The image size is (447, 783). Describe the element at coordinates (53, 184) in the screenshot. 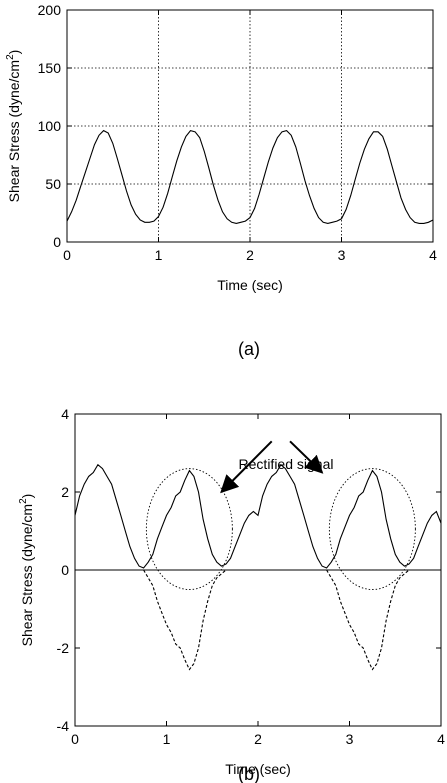

I see `panel-a-y-tick-label: 50` at that location.